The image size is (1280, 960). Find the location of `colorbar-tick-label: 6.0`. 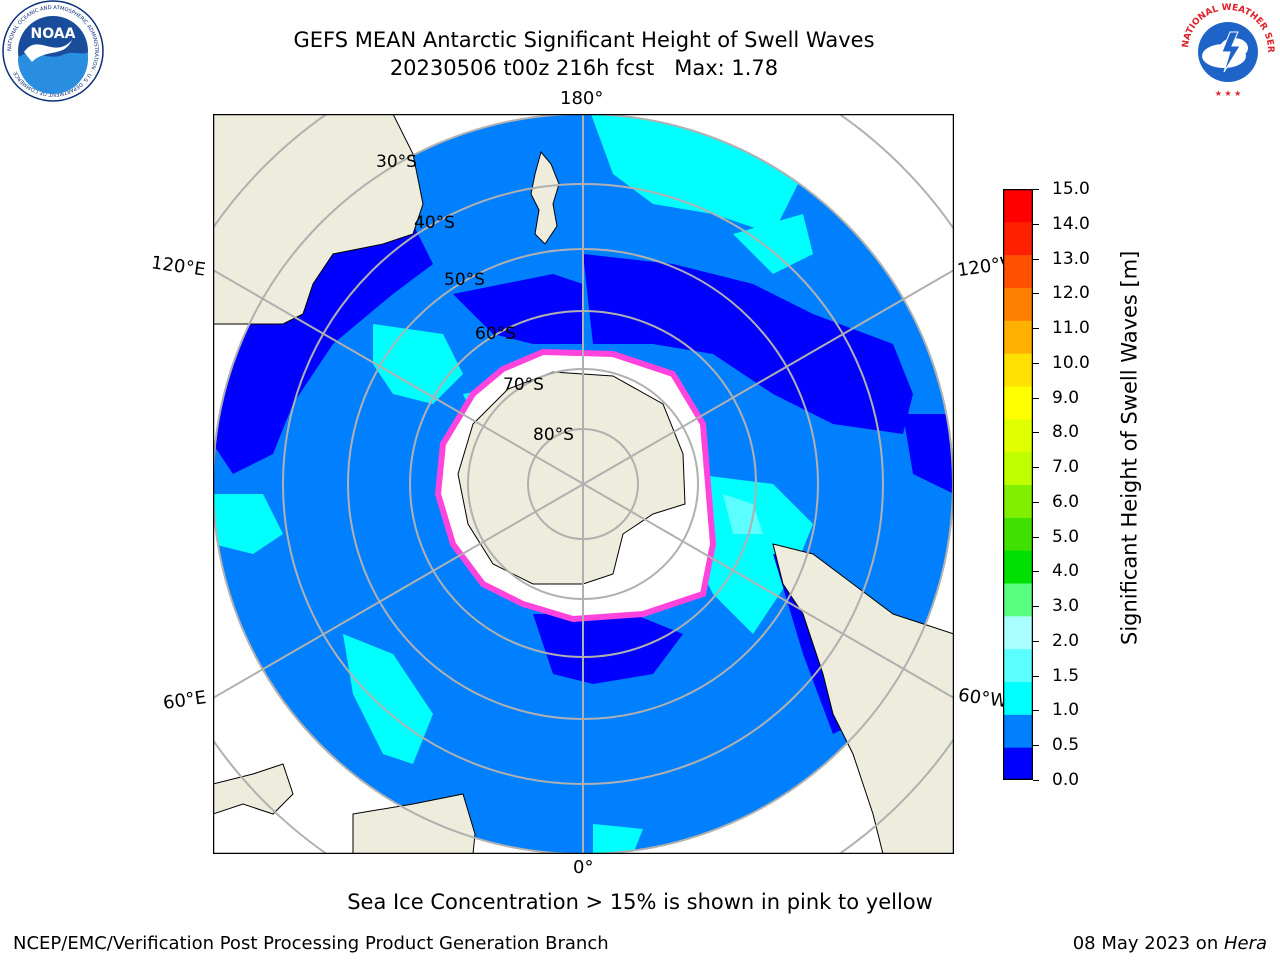

colorbar-tick-label: 6.0 is located at coordinates (1066, 501).